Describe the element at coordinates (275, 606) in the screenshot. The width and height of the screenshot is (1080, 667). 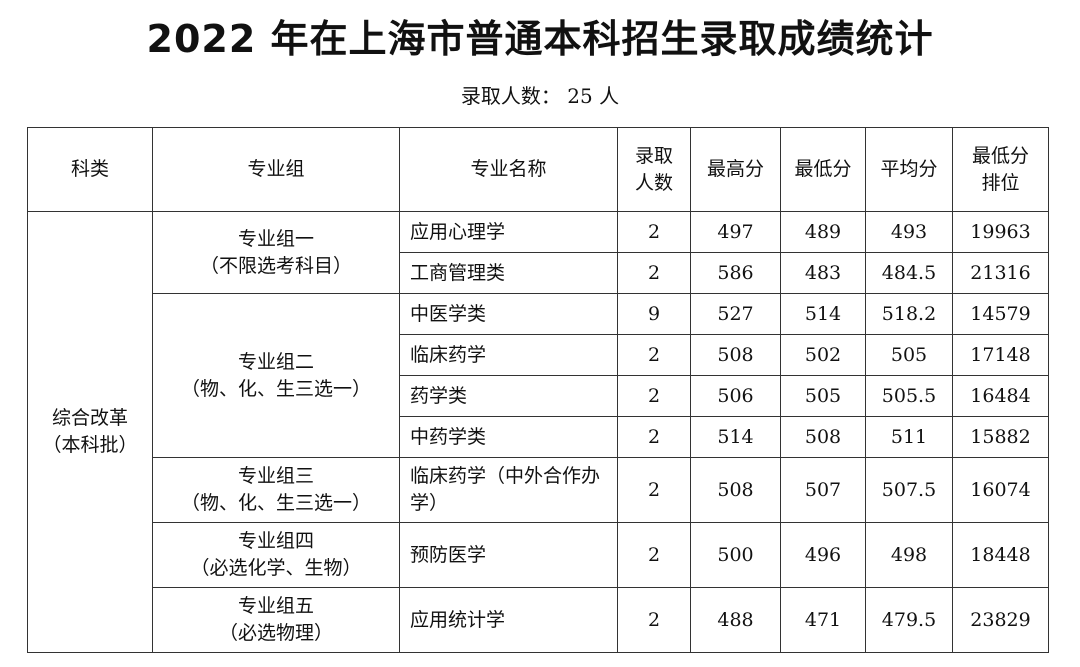
I see `group-line: 专业组五` at that location.